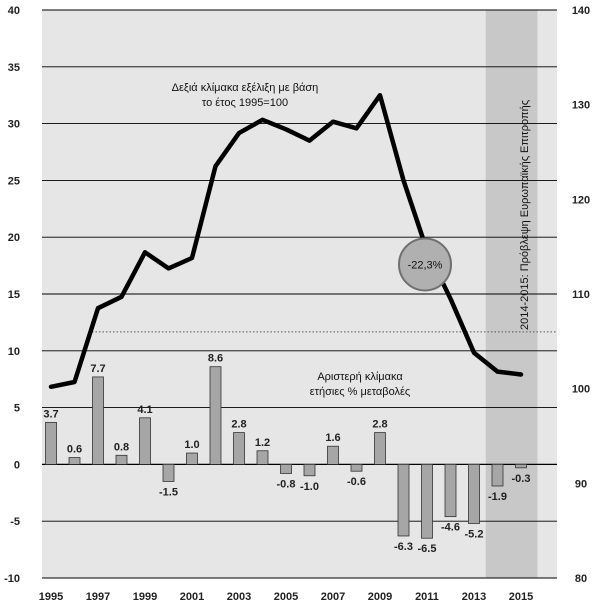 The width and height of the screenshot is (603, 608). Describe the element at coordinates (192, 597) in the screenshot. I see `x-axis-tick-label: 2001` at that location.